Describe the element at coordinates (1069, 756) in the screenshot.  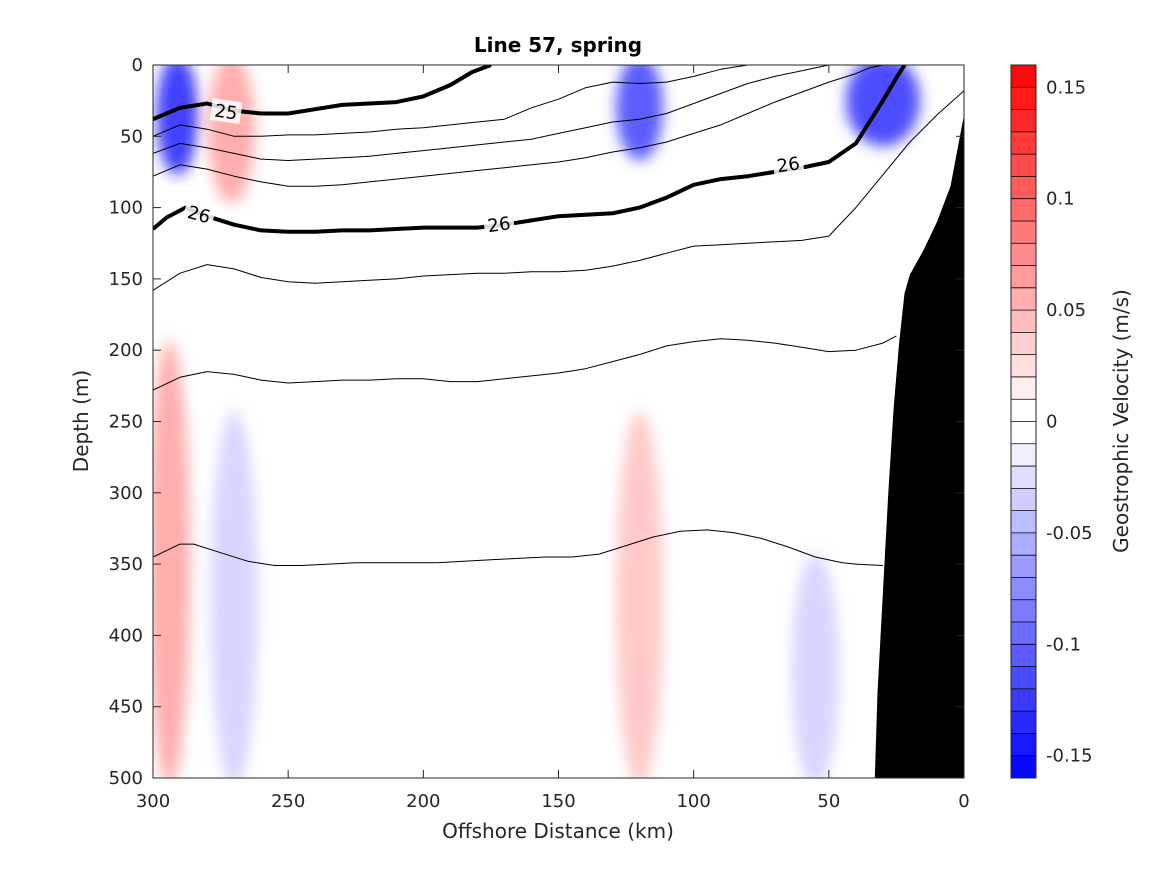
I see `colorbar-tick-label: -0.15` at that location.